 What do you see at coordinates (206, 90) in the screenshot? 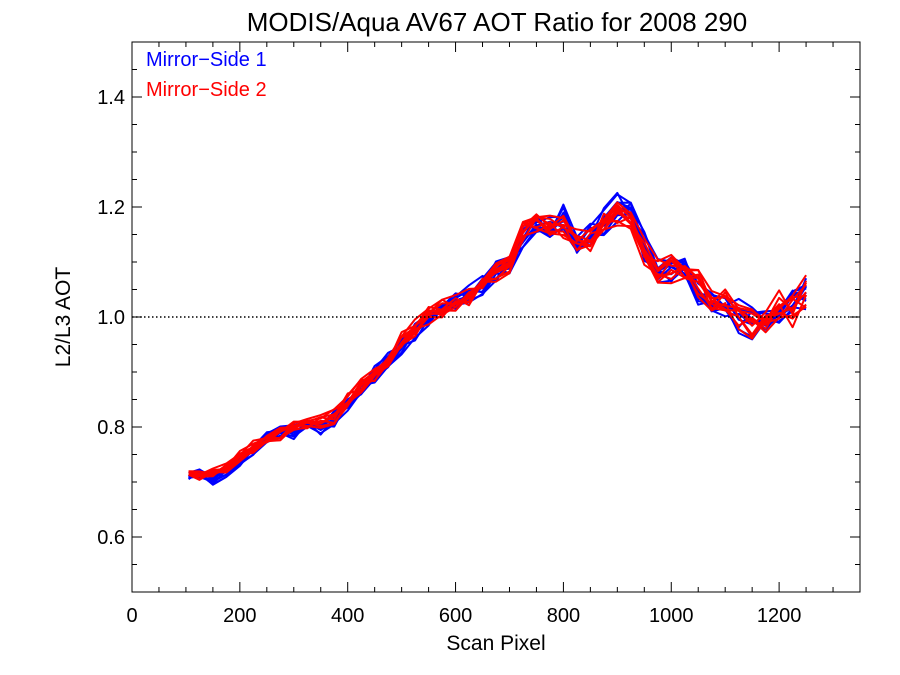
I see `legend-entry-mirror-side-2: Mirror−Side 2` at bounding box center [206, 90].